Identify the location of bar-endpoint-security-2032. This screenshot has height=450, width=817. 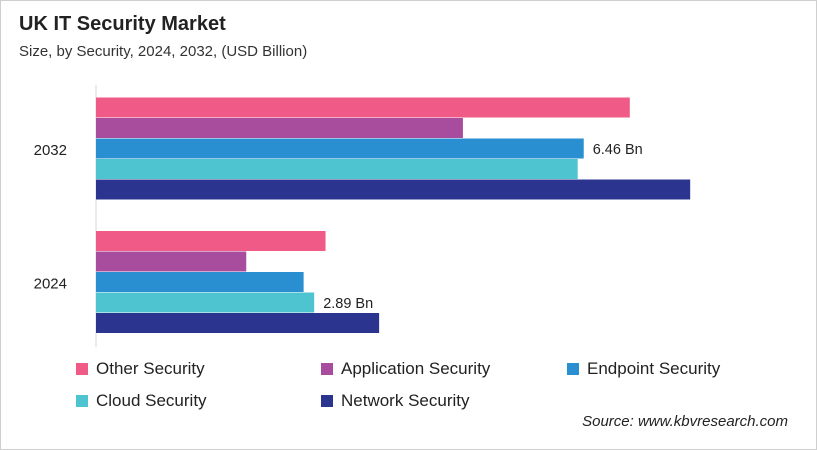
(340, 148).